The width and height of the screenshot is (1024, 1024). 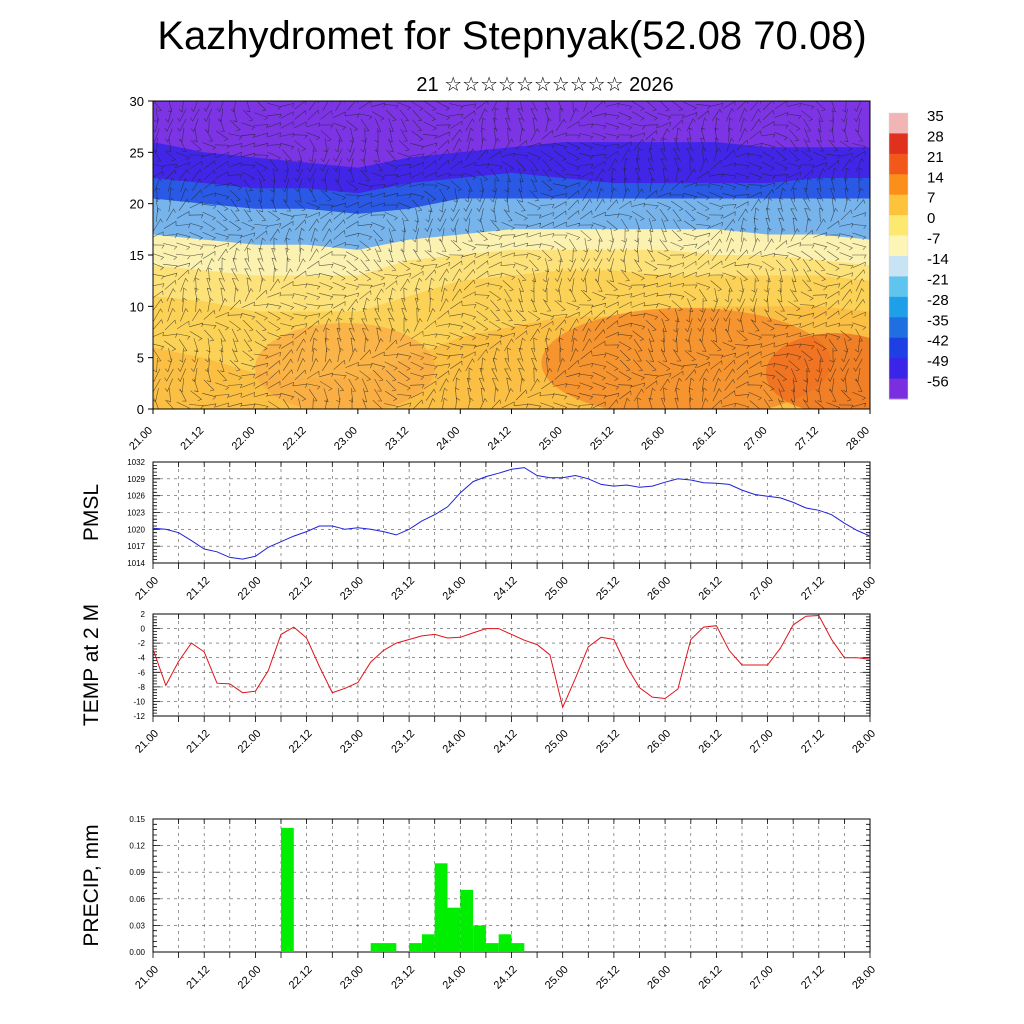 What do you see at coordinates (137, 101) in the screenshot?
I see `cs-ytick-label: 30` at bounding box center [137, 101].